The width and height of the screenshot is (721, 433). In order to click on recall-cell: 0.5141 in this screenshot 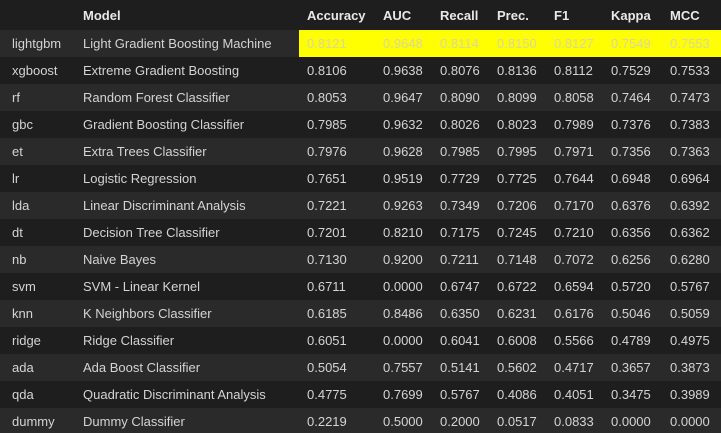, I will do `click(460, 367)`.